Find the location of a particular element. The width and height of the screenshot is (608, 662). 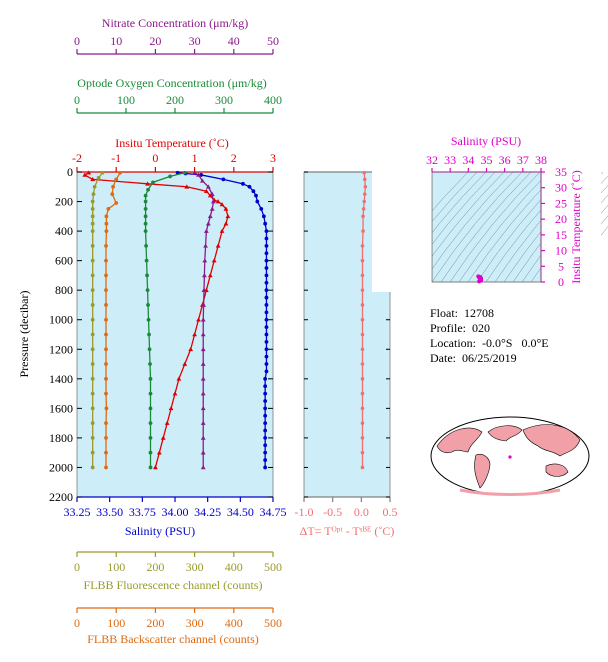

ts-salinity-tick-label: 32 is located at coordinates (432, 160).